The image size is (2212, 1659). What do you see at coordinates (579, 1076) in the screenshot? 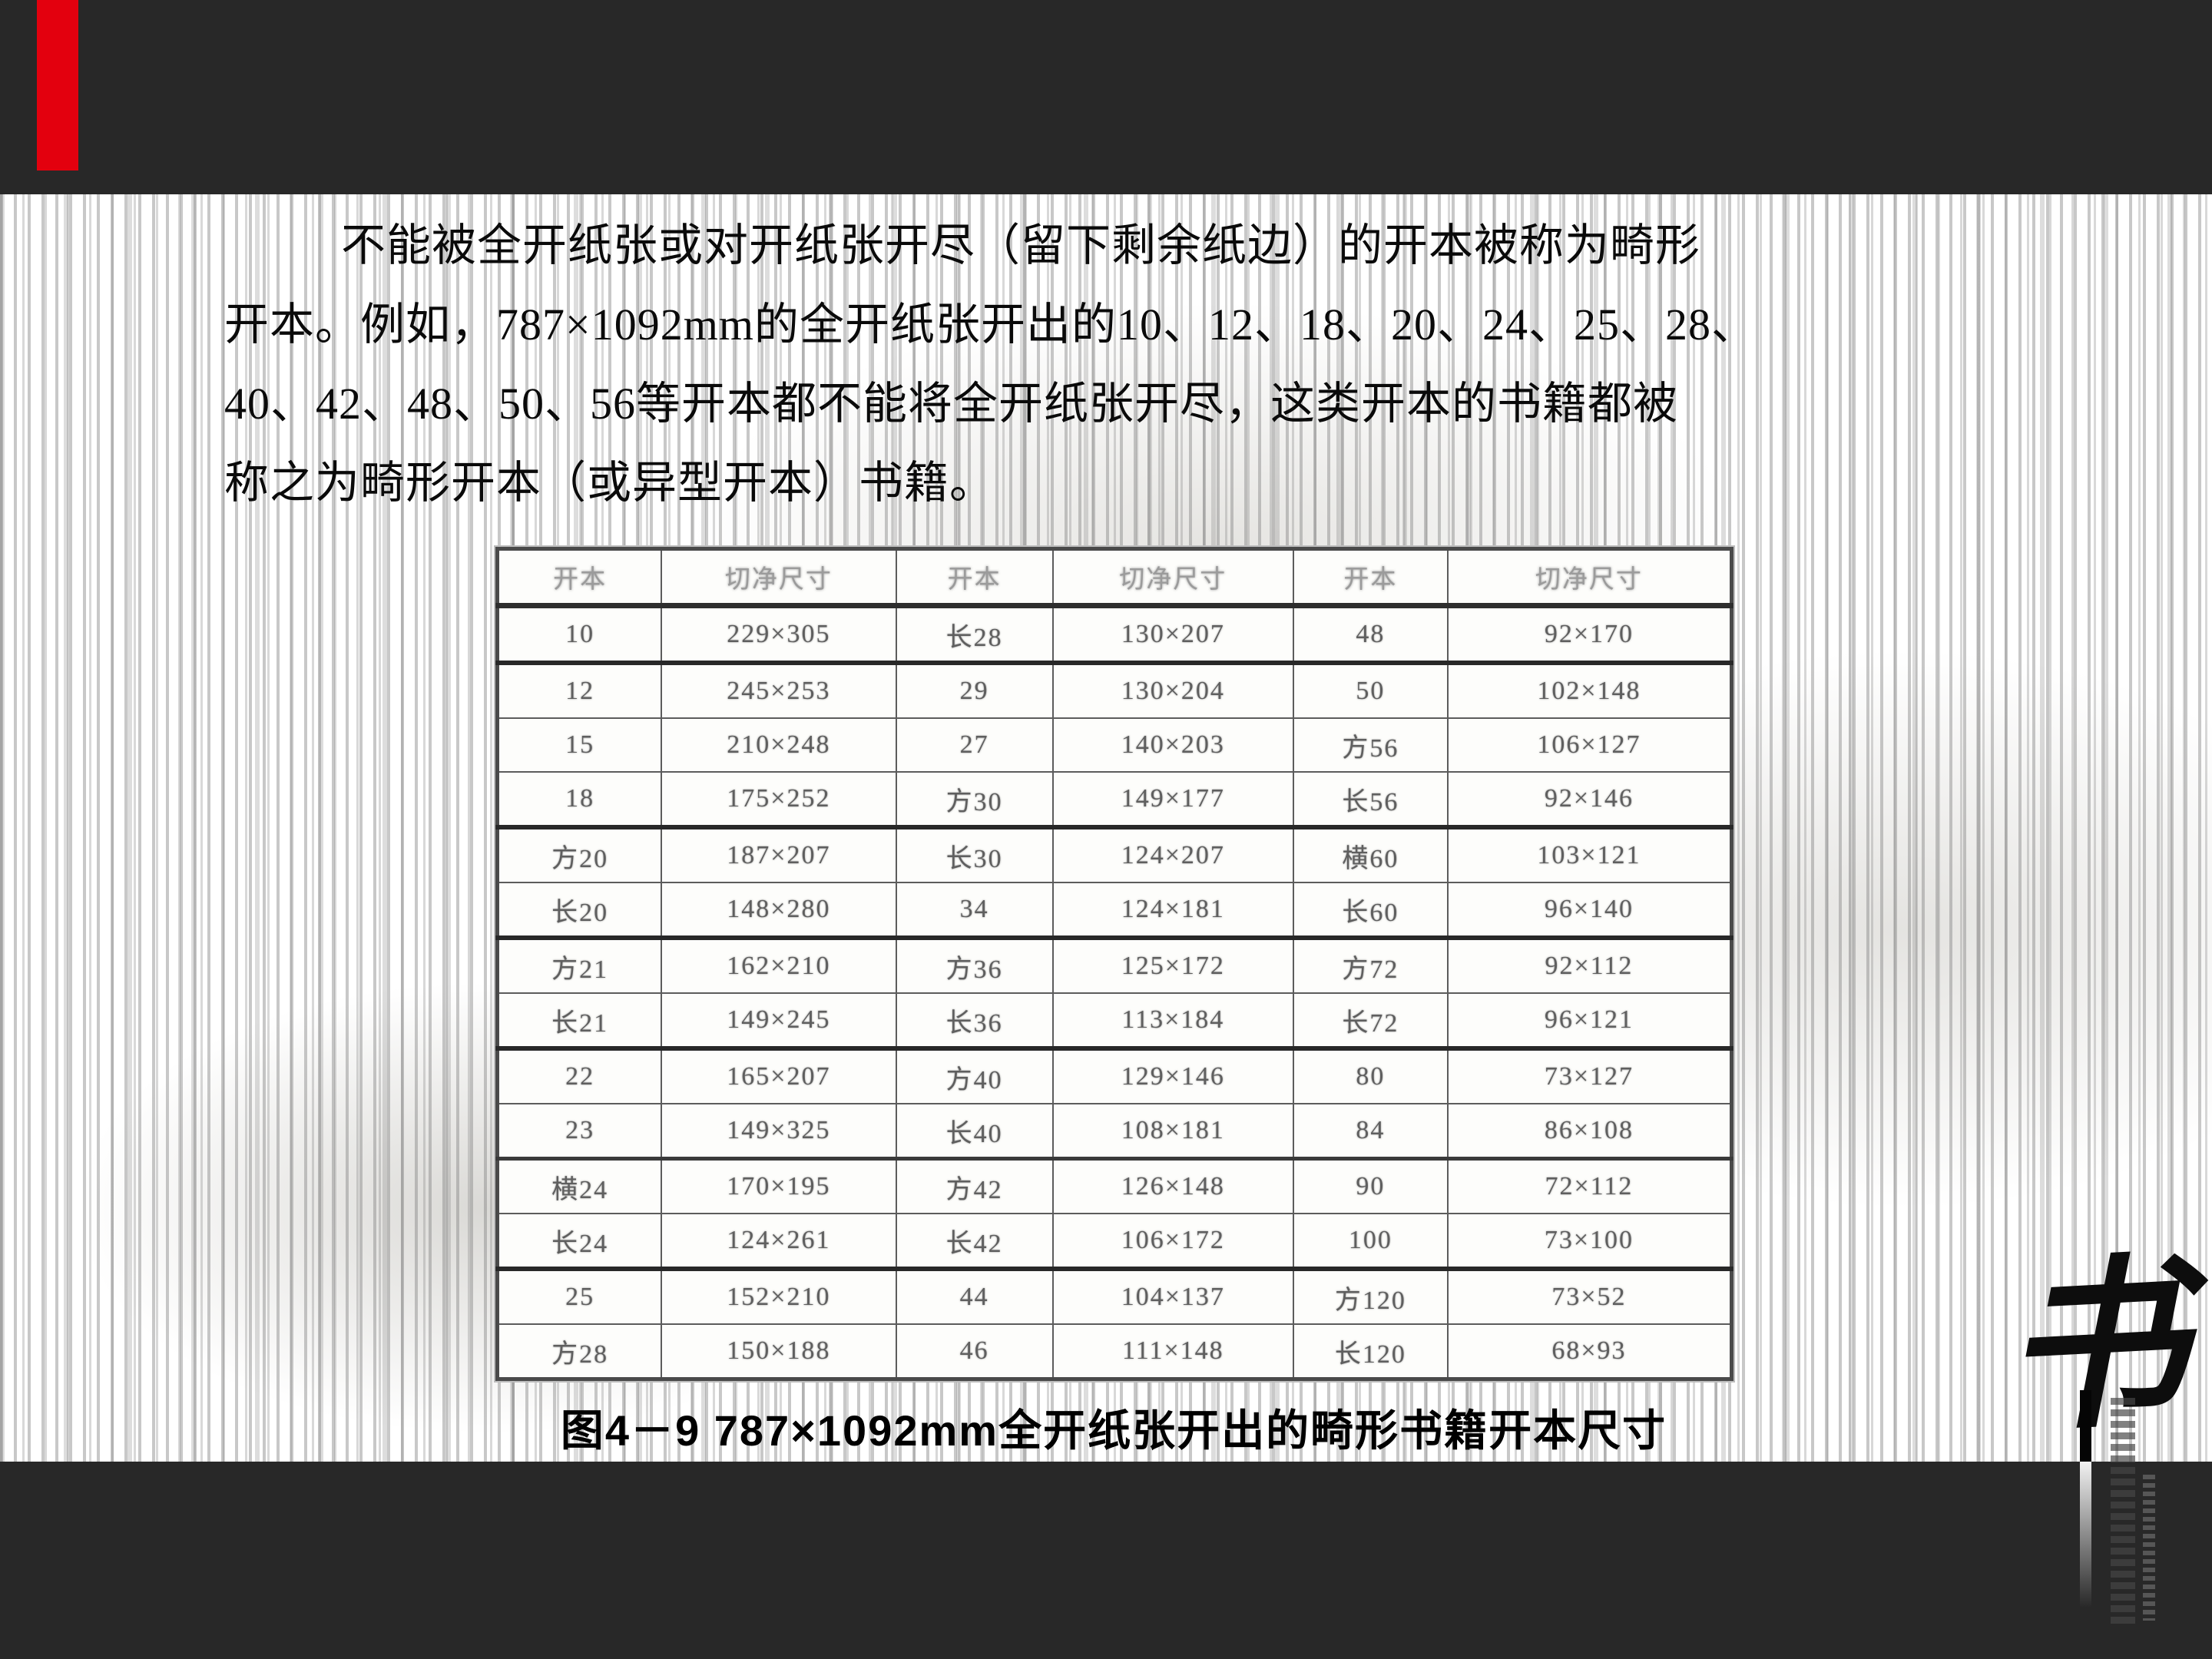
I see `table-cell: 22` at bounding box center [579, 1076].